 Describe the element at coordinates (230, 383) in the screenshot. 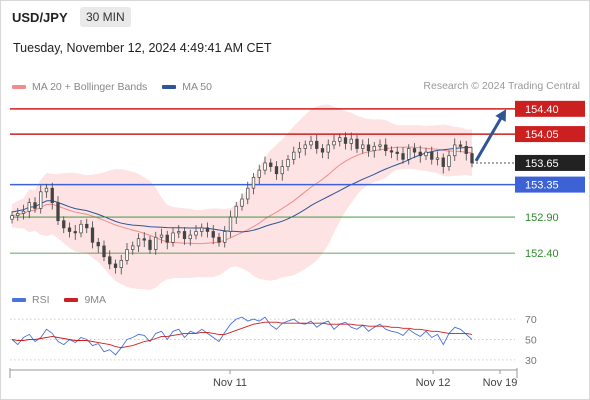

I see `time-tick-label: Nov 11` at that location.